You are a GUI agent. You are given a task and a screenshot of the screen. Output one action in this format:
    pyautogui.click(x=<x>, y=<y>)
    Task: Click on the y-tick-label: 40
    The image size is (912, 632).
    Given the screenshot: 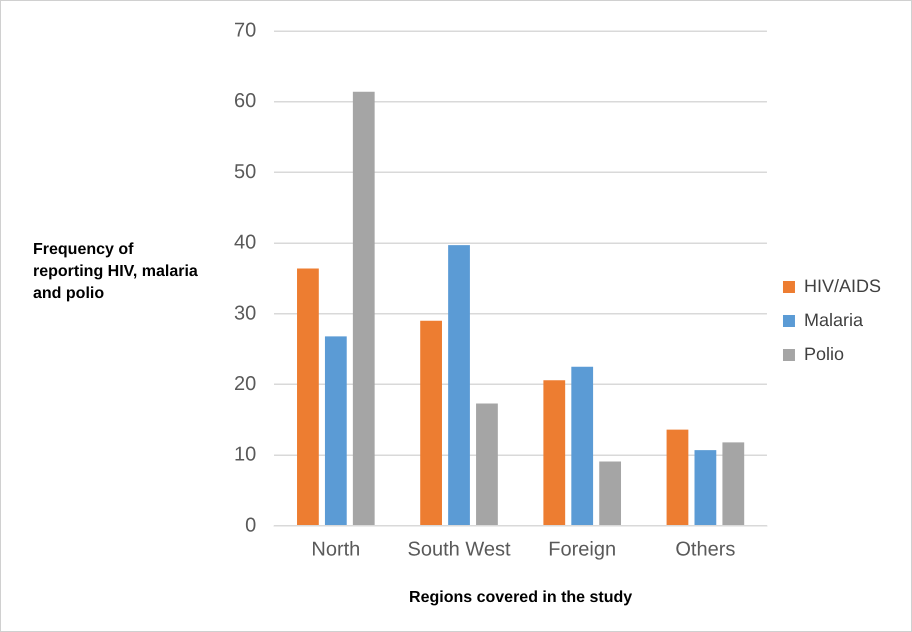 What is the action you would take?
    pyautogui.click(x=245, y=243)
    